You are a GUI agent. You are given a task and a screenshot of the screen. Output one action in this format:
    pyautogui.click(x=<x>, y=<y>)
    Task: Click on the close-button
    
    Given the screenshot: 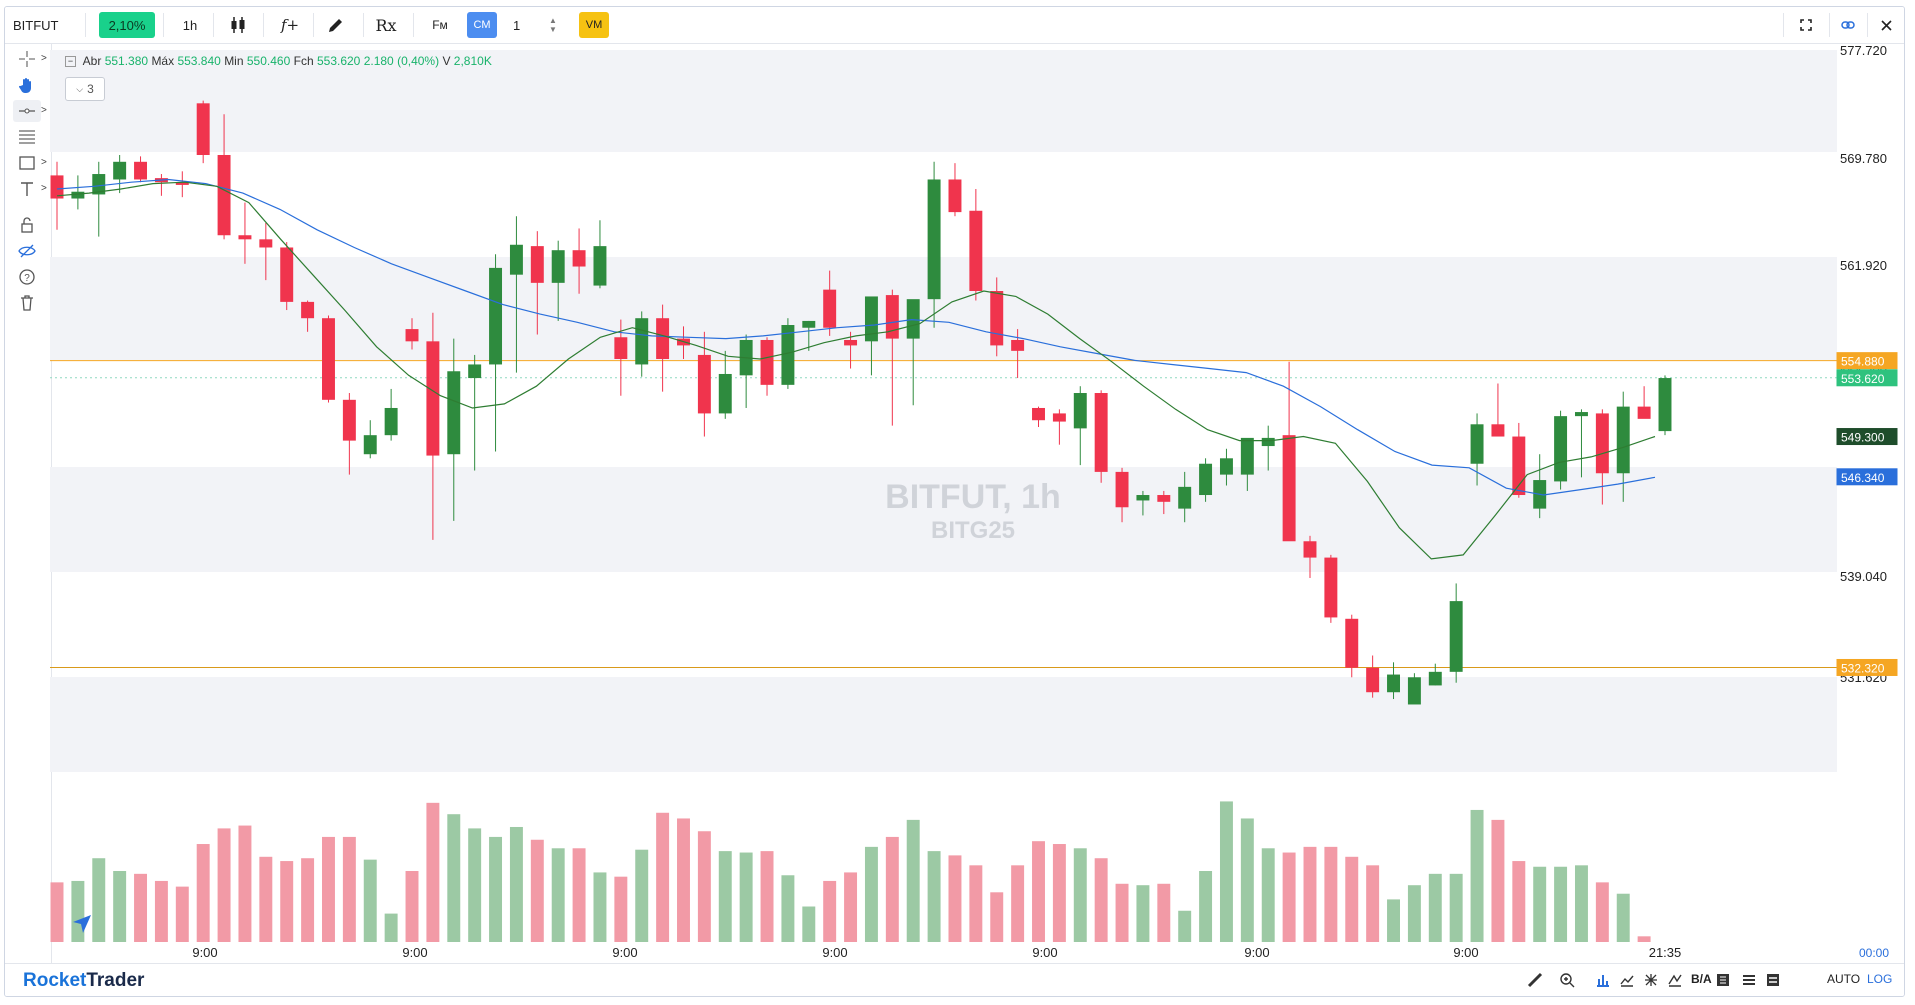 What is the action you would take?
    pyautogui.click(x=1886, y=25)
    